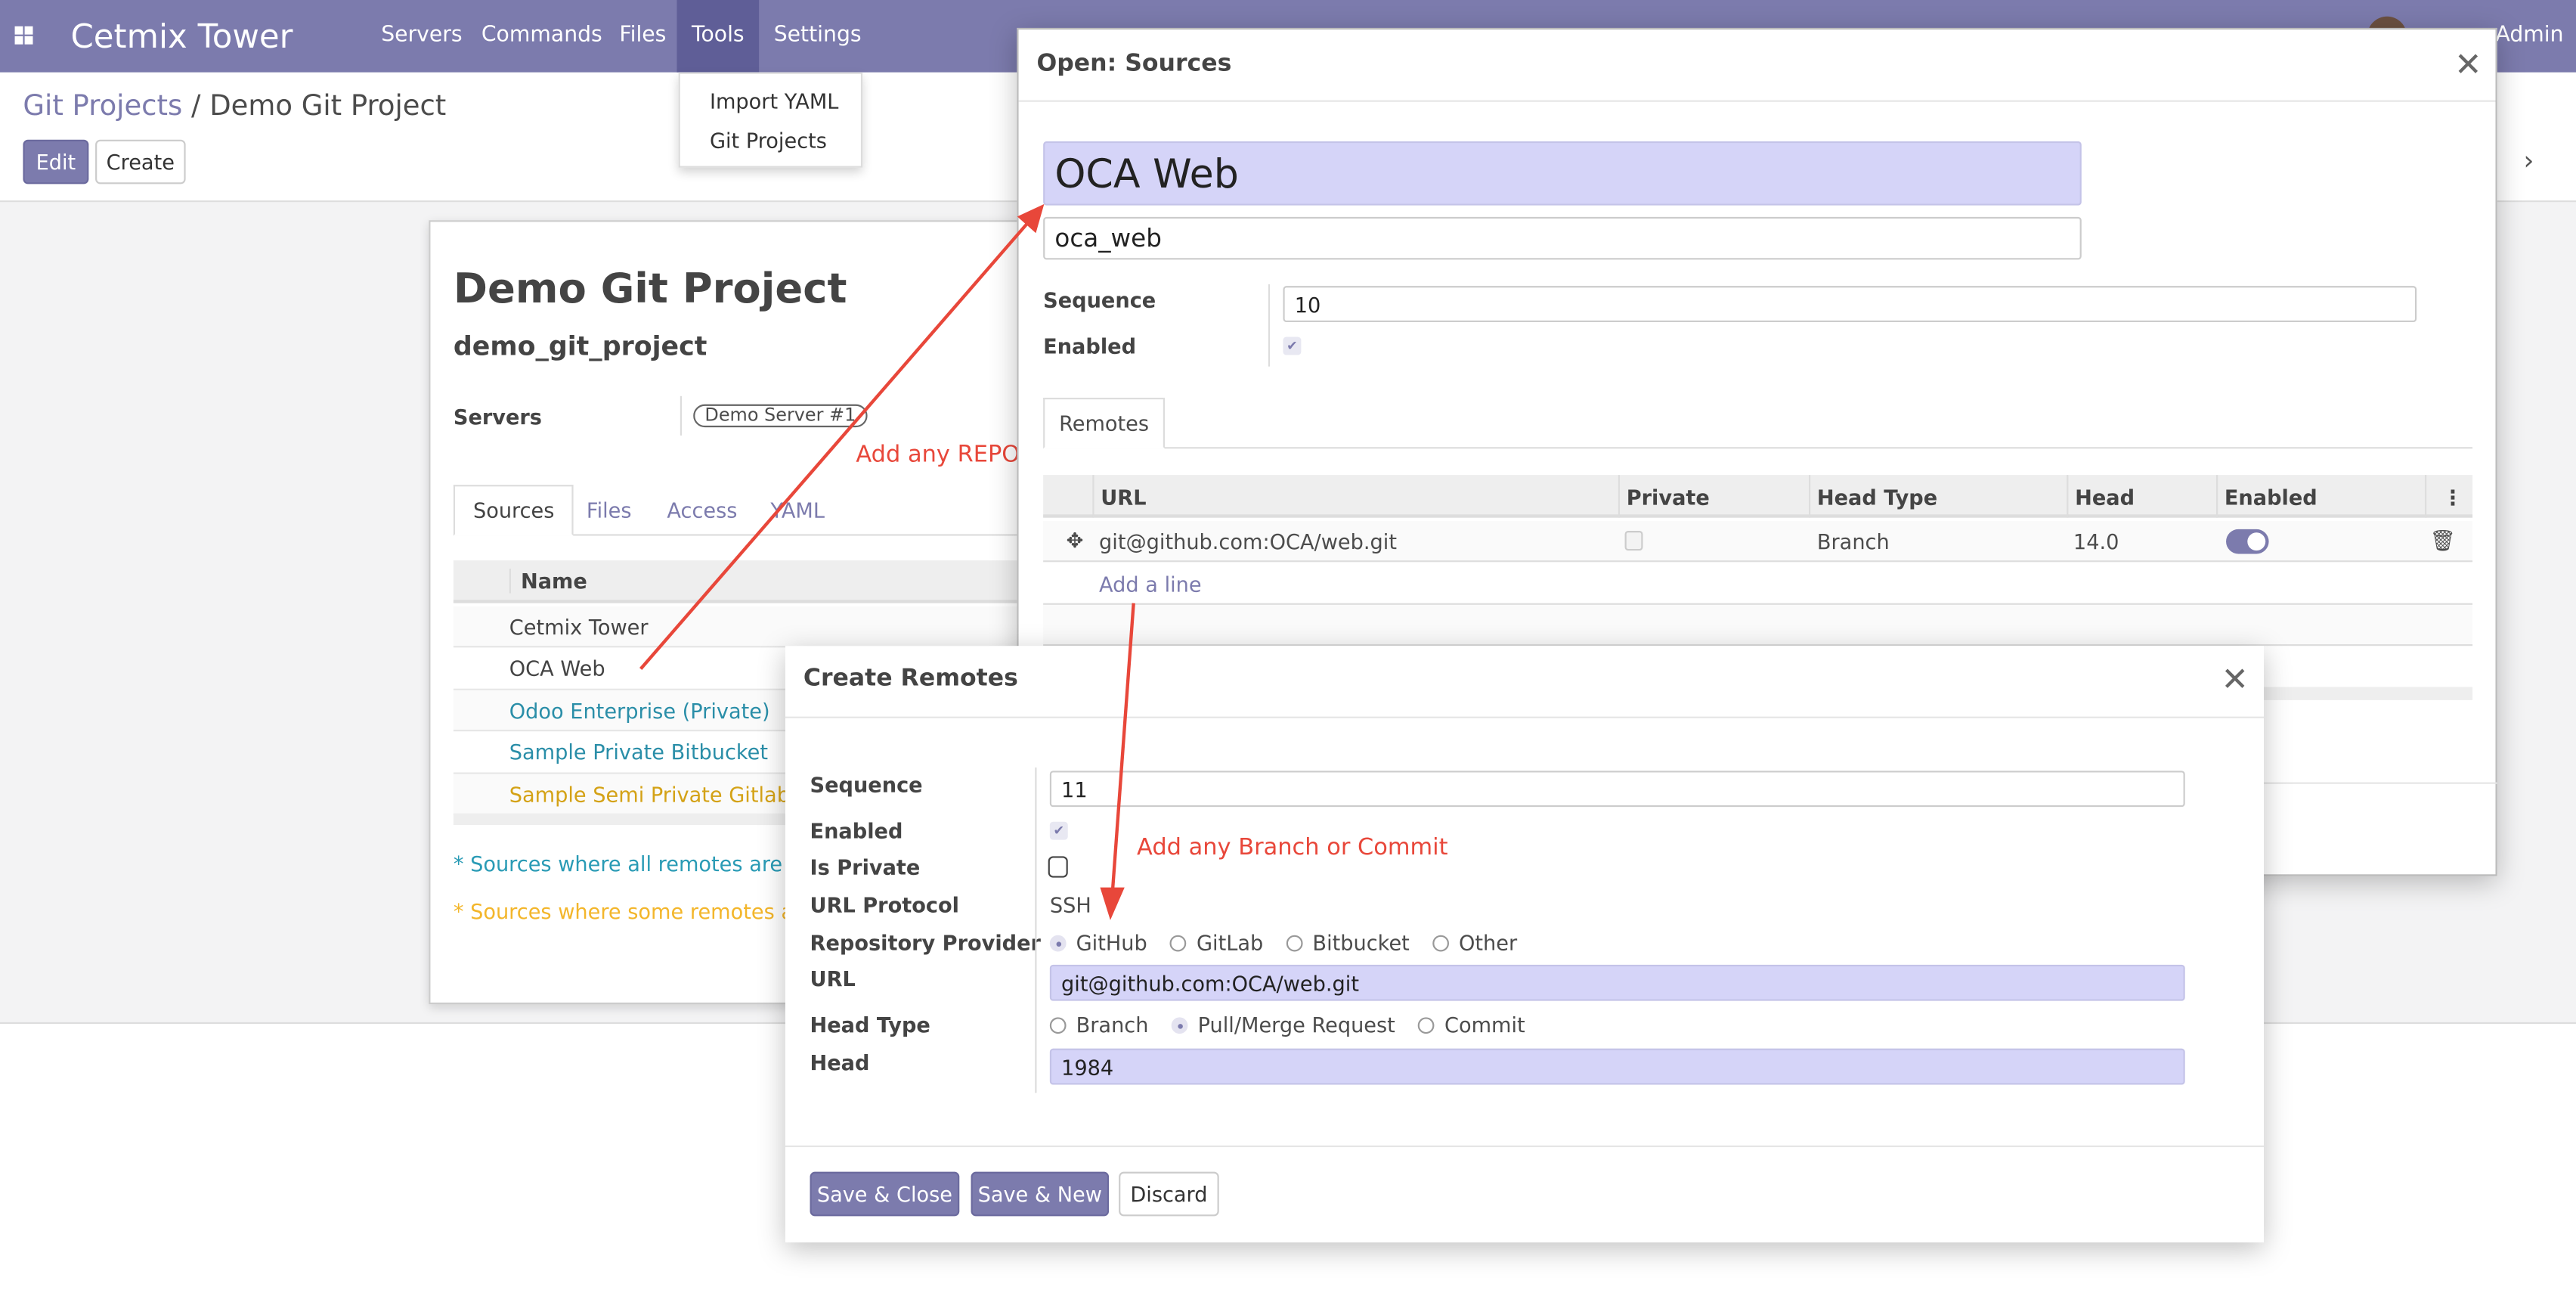 This screenshot has width=2576, height=1290. What do you see at coordinates (634, 863) in the screenshot?
I see `note-private: * Sources where all remotes are pri` at bounding box center [634, 863].